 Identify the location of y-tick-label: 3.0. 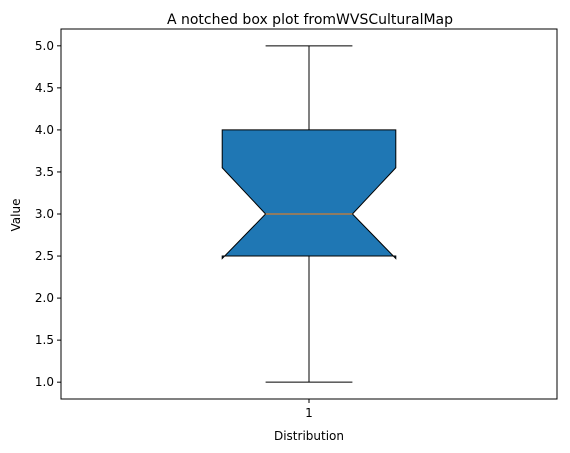
(44, 214).